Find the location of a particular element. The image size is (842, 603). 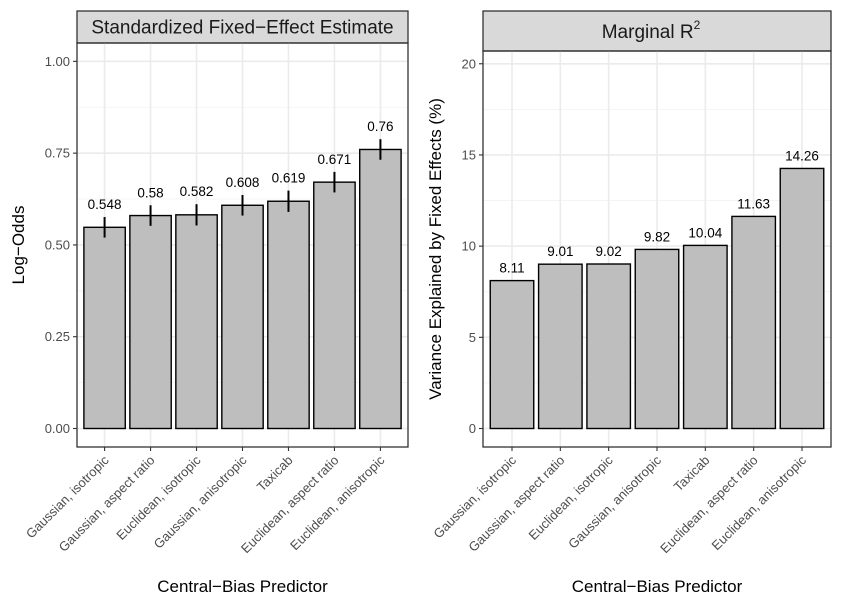

left-y-tick-label: 0.50 is located at coordinates (57, 244).